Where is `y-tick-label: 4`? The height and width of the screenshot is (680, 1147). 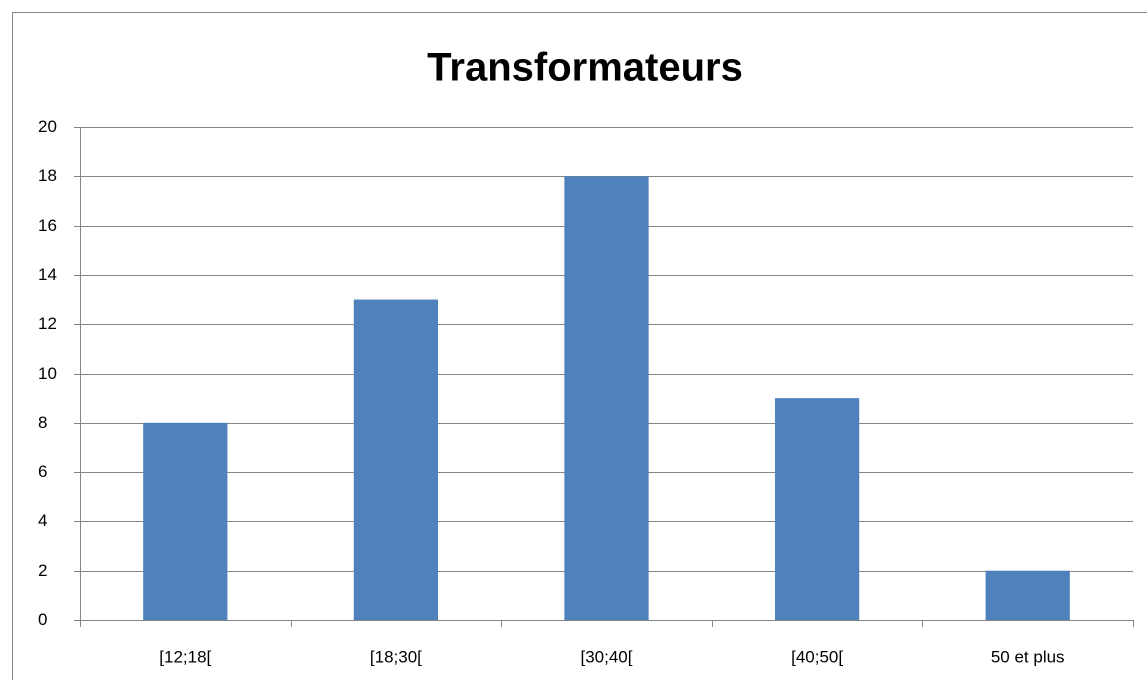 y-tick-label: 4 is located at coordinates (42, 520).